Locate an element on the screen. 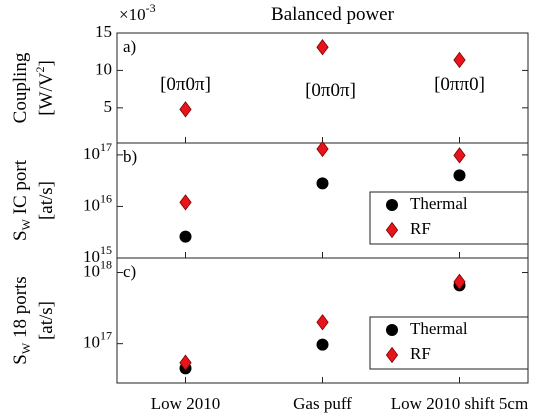 The image size is (548, 416). axis-multiplier: ×10⁻³ is located at coordinates (137, 12).